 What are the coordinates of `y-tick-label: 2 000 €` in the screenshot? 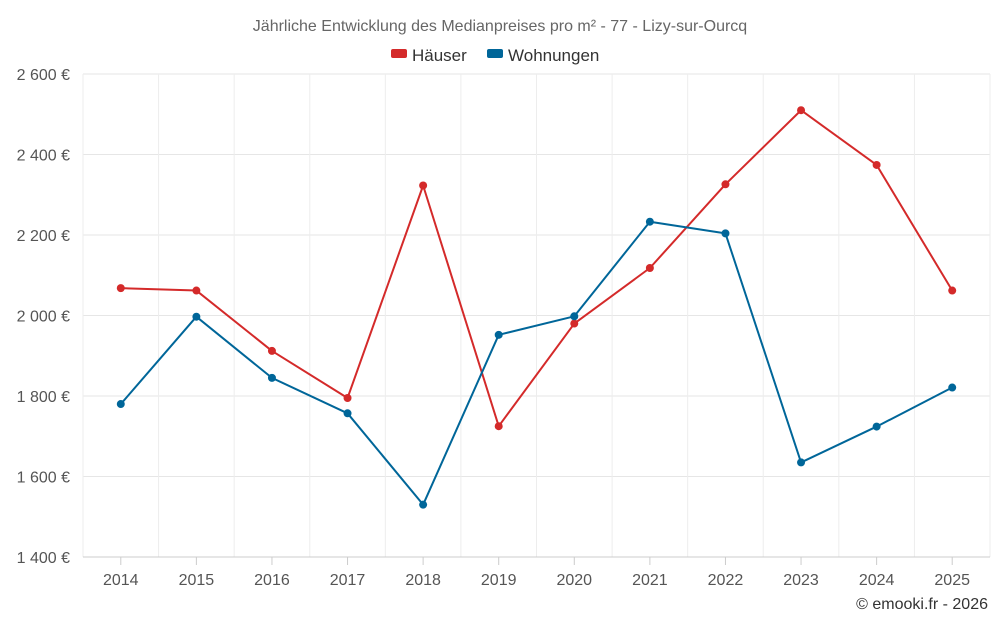 It's located at (43, 317).